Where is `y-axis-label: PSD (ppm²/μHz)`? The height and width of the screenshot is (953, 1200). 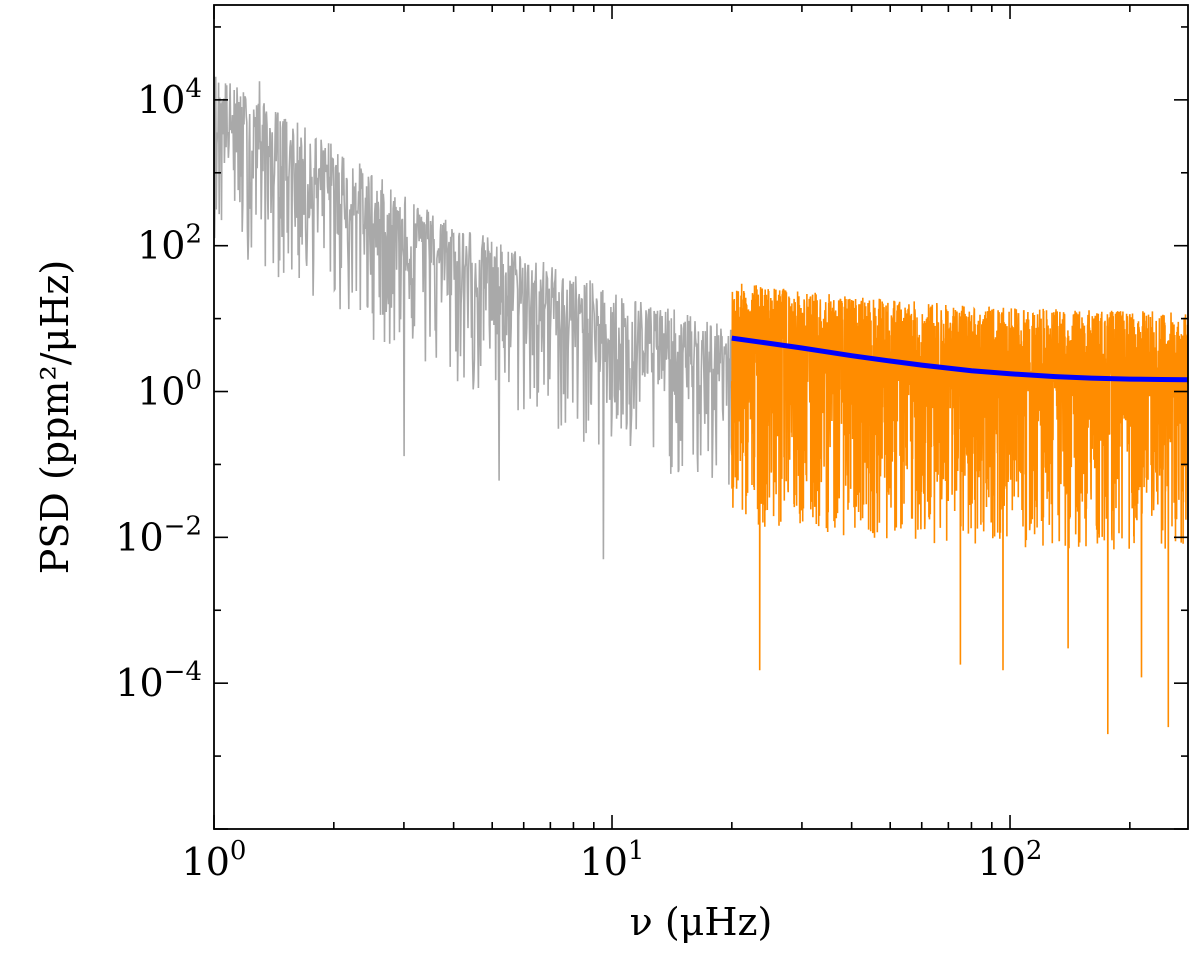 y-axis-label: PSD (ppm²/μHz) is located at coordinates (55, 417).